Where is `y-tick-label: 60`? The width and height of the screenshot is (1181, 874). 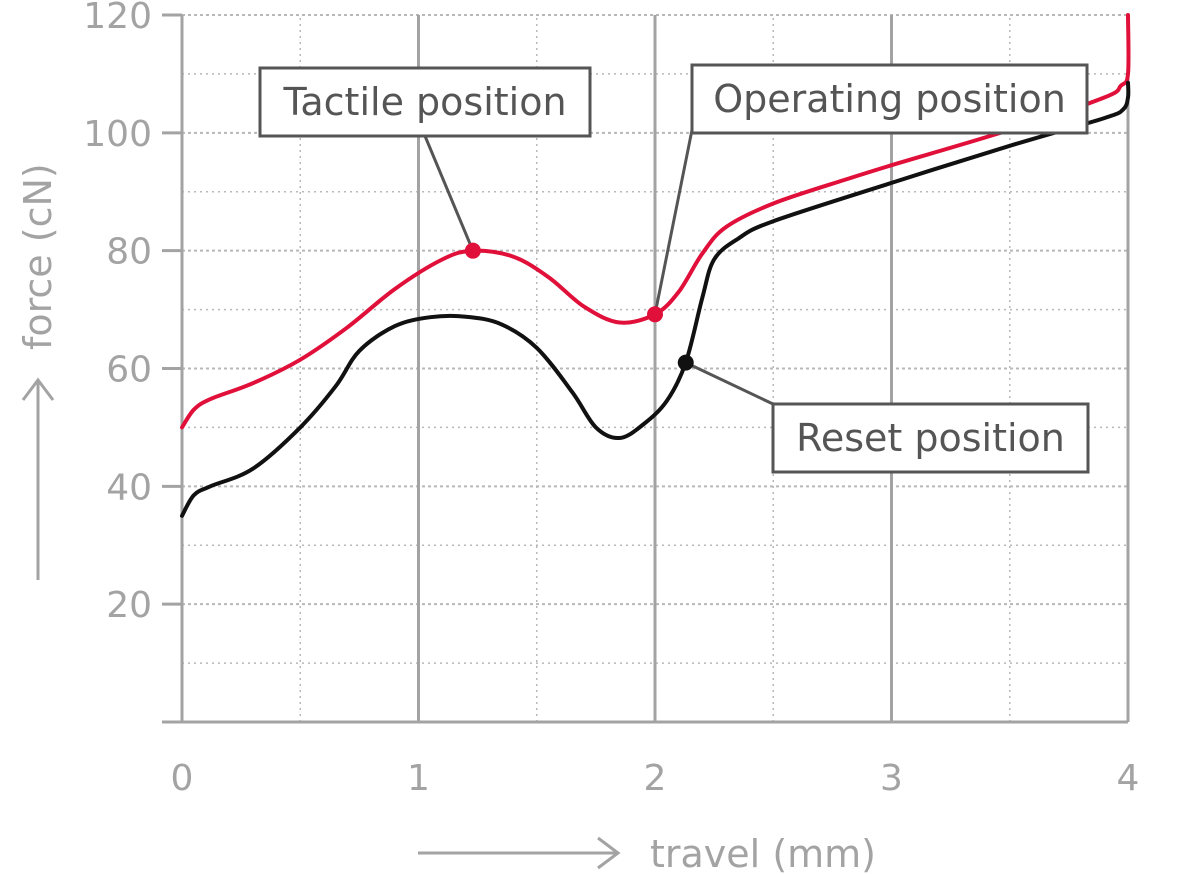 y-tick-label: 60 is located at coordinates (129, 370).